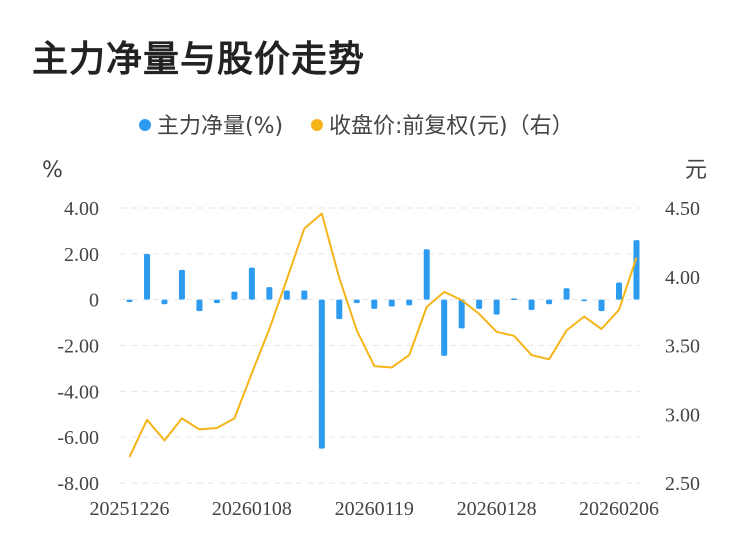 Image resolution: width=750 pixels, height=558 pixels. I want to click on legend-marker-close-price, so click(317, 125).